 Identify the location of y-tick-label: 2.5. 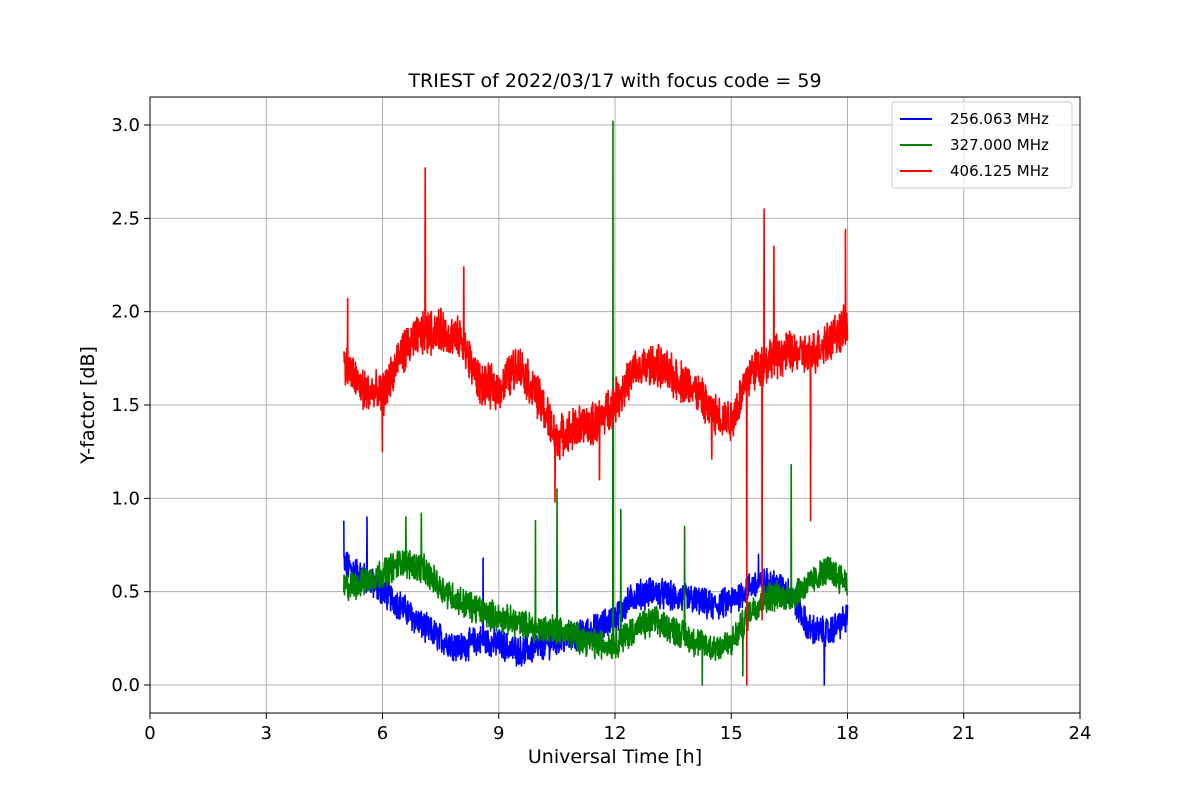
(125, 218).